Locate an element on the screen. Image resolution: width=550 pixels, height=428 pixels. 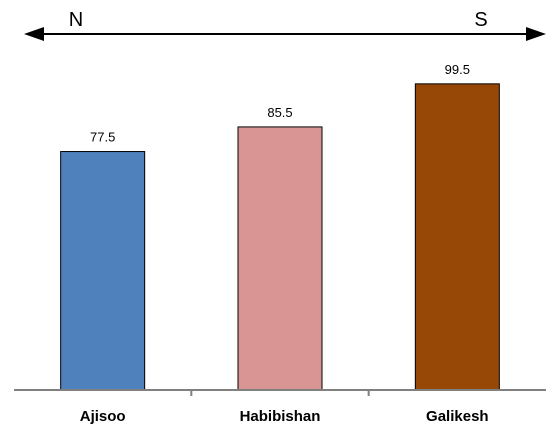
direction-arrow-right-head is located at coordinates (536, 34).